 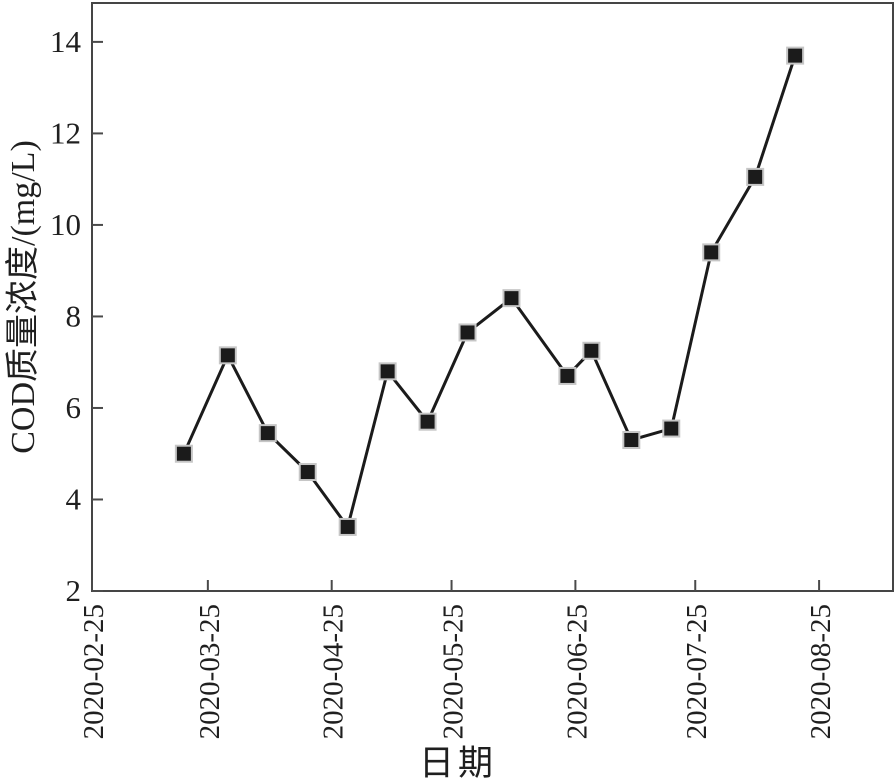 I want to click on y-tick-label: 8, so click(x=74, y=315).